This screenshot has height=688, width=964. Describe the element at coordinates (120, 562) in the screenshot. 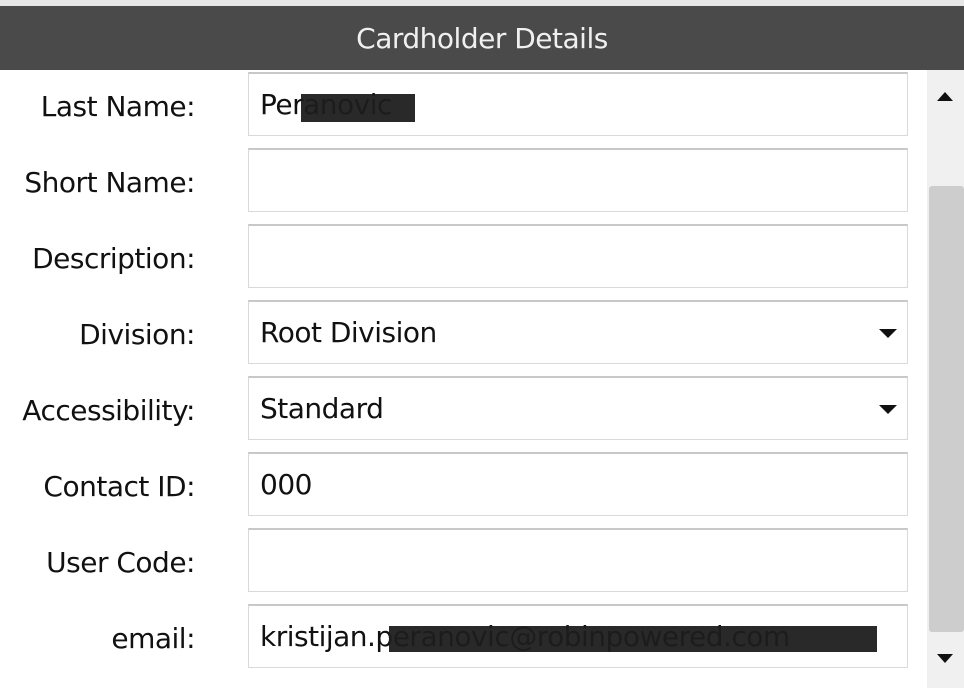

I see `label-user-code: User Code:` at that location.